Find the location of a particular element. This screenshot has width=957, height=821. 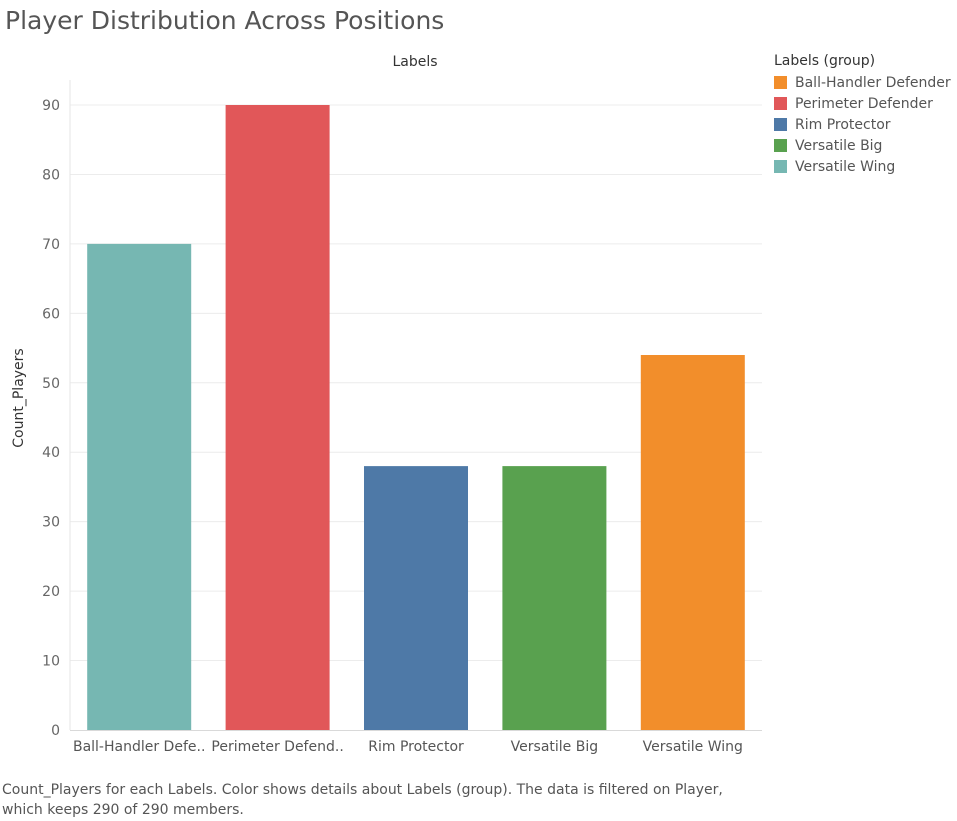

y-tick-label: 50 is located at coordinates (51, 384).